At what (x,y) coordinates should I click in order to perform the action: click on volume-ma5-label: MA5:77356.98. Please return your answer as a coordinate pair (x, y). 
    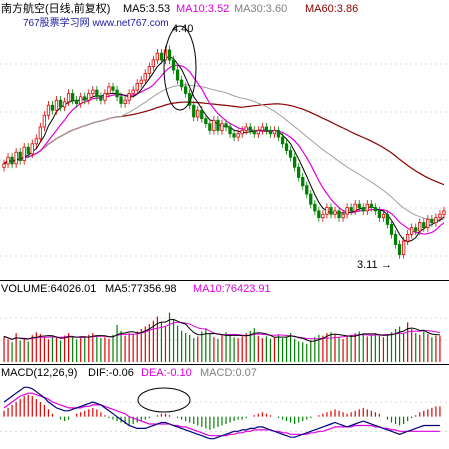
    Looking at the image, I should click on (141, 289).